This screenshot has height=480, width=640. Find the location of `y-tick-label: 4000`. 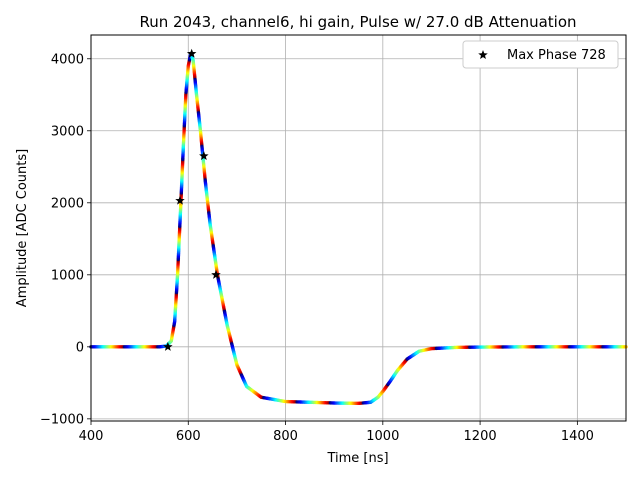

y-tick-label: 4000 is located at coordinates (67, 59).